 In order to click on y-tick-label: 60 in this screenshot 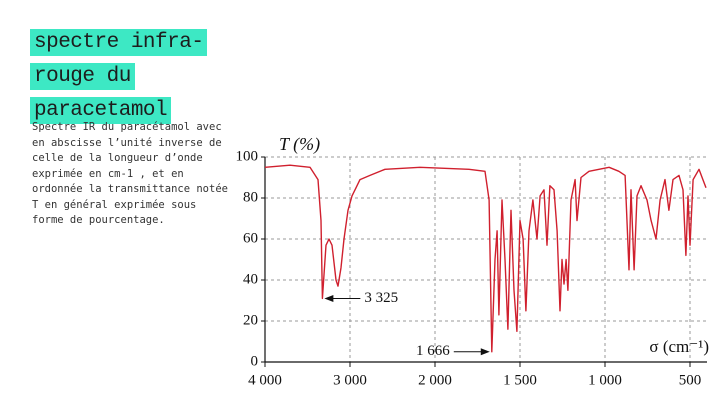, I will do `click(250, 238)`.